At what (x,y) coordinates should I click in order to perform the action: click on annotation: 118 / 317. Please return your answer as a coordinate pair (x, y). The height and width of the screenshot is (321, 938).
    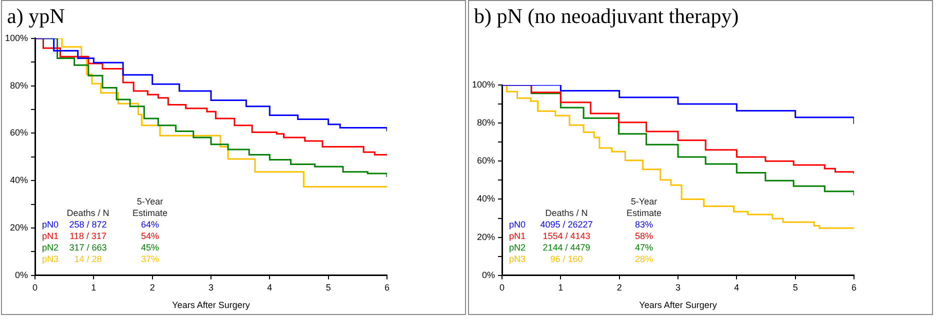
    Looking at the image, I should click on (88, 235).